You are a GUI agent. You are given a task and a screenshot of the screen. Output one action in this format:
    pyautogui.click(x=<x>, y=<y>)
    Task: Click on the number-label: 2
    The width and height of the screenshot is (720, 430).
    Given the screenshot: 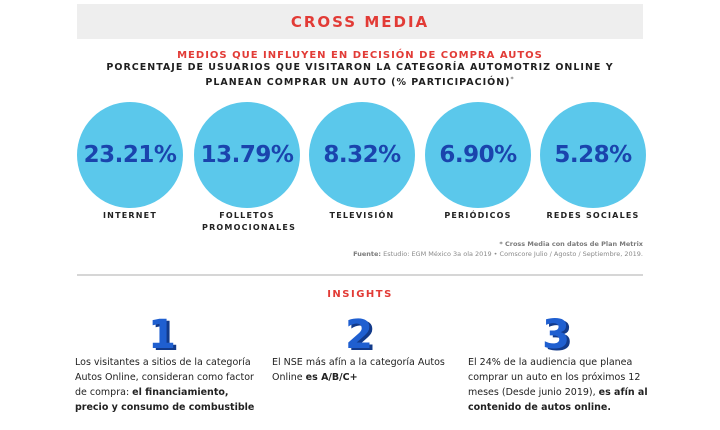 What is the action you would take?
    pyautogui.click(x=359, y=332)
    